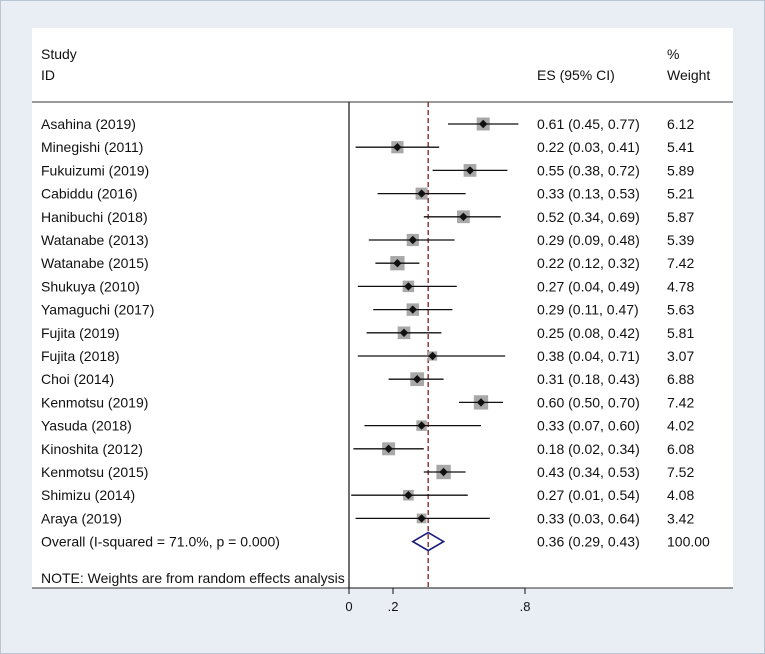 This screenshot has height=654, width=765. Describe the element at coordinates (367, 472) in the screenshot. I see `study-row: Kenmotsu (2015) 0.43 (0.34, 0.53) 7.52` at that location.